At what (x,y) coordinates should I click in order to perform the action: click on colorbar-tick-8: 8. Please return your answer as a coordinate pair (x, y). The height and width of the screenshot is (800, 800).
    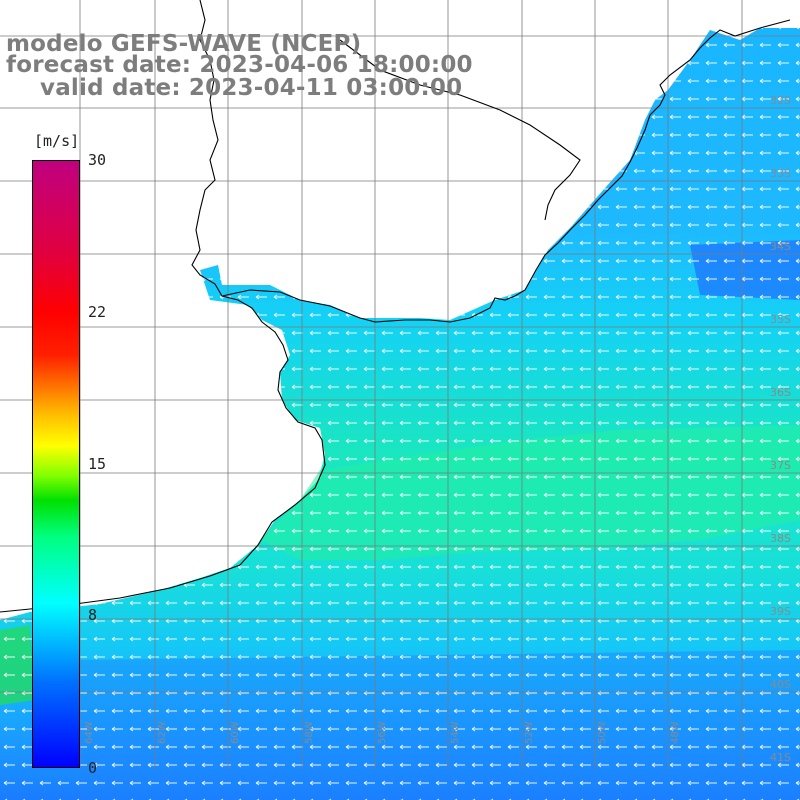
    Looking at the image, I should click on (93, 615).